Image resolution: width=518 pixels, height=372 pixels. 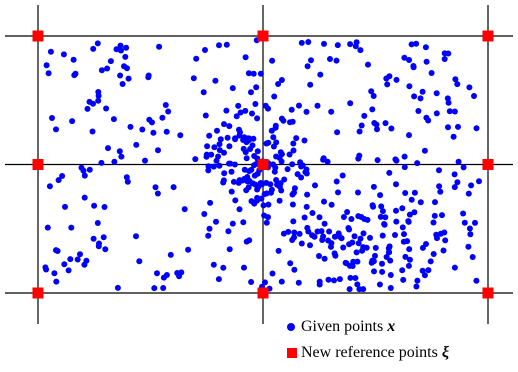 I want to click on legend: Given points x New reference points ξ, so click(x=368, y=340).